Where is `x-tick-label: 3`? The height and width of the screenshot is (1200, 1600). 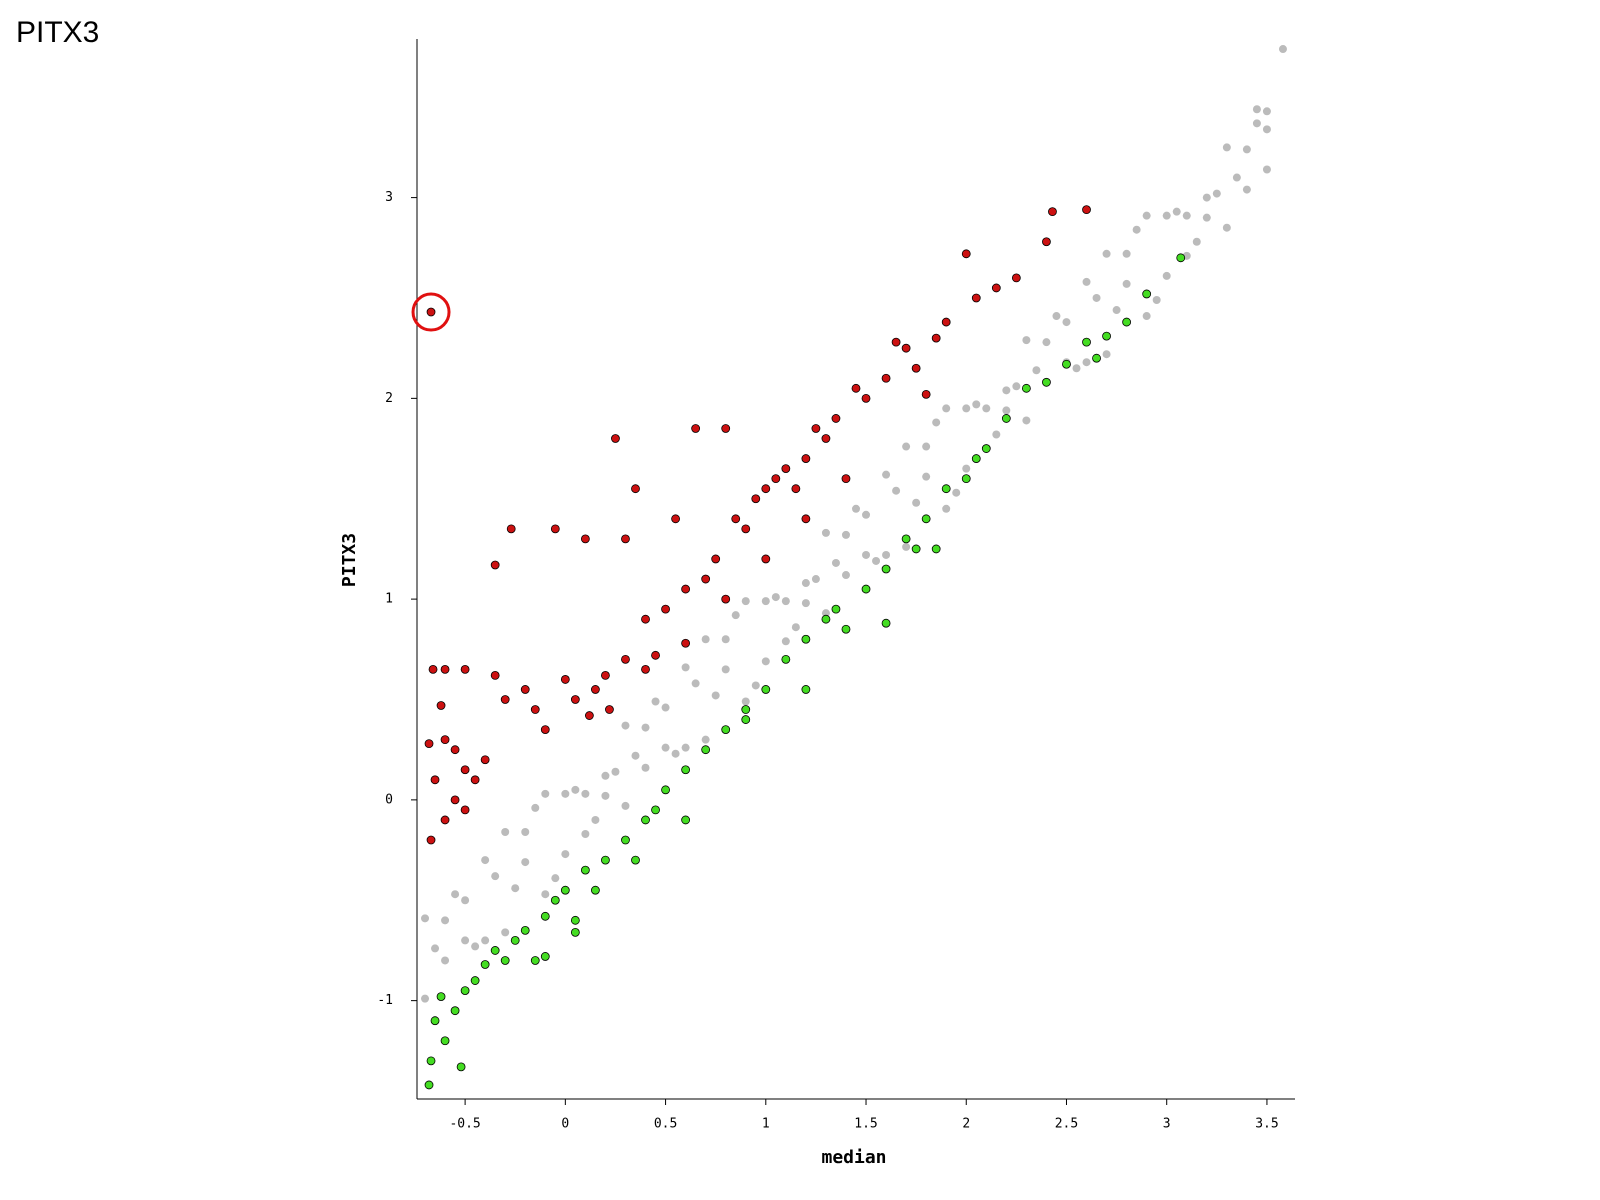 x-tick-label: 3 is located at coordinates (1167, 1124).